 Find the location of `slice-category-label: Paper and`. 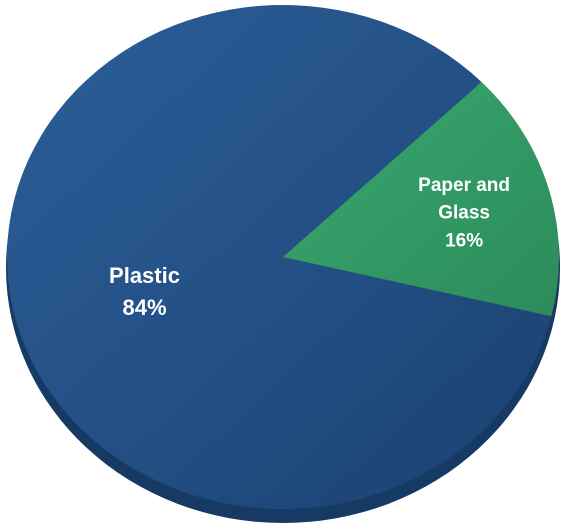

slice-category-label: Paper and is located at coordinates (464, 185).